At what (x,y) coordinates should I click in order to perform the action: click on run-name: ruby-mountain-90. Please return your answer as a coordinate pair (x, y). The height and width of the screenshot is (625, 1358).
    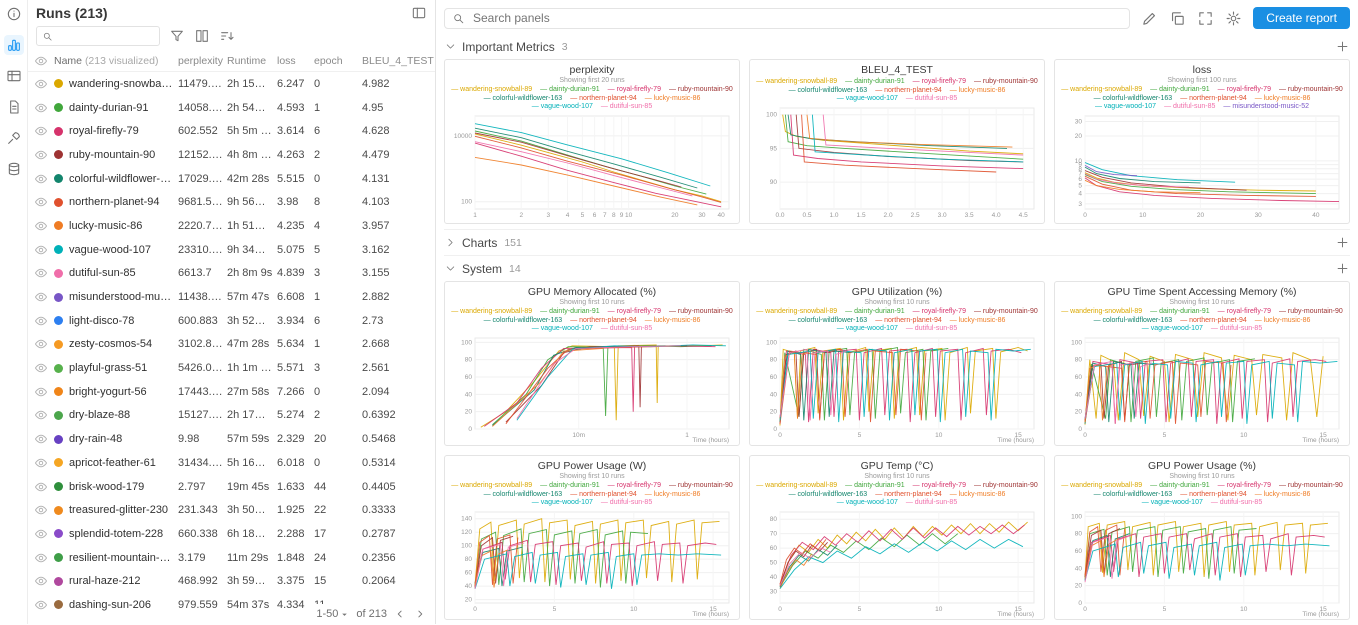
    Looking at the image, I should click on (112, 155).